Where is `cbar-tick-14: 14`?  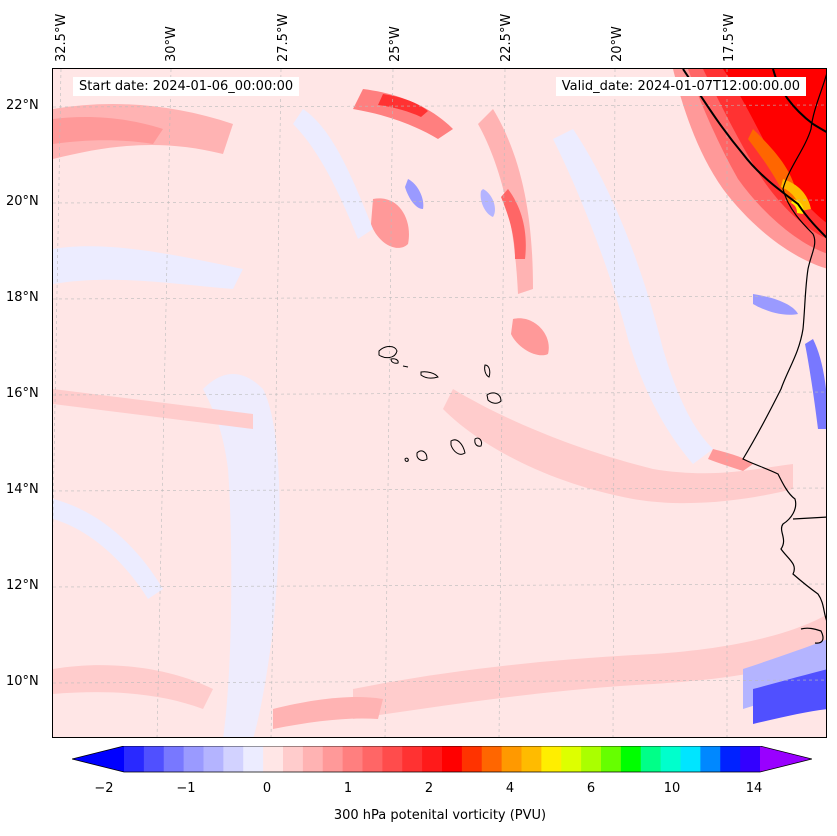 cbar-tick-14: 14 is located at coordinates (754, 788).